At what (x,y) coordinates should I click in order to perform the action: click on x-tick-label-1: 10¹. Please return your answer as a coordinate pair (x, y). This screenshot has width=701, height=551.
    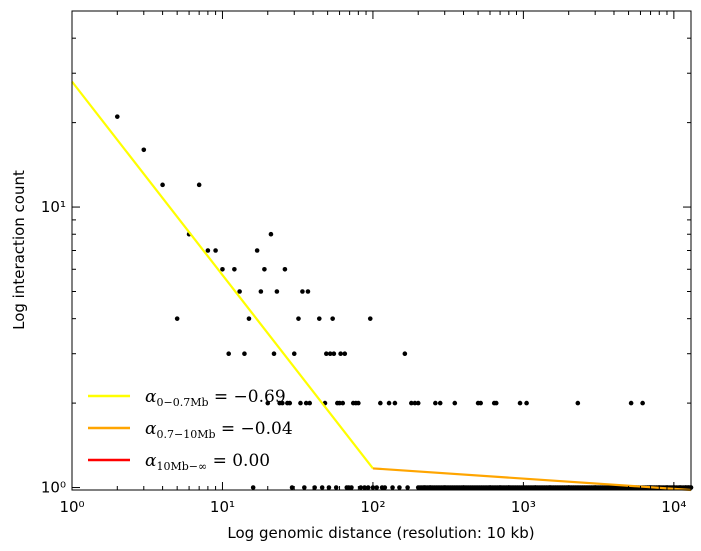
    Looking at the image, I should click on (222, 507).